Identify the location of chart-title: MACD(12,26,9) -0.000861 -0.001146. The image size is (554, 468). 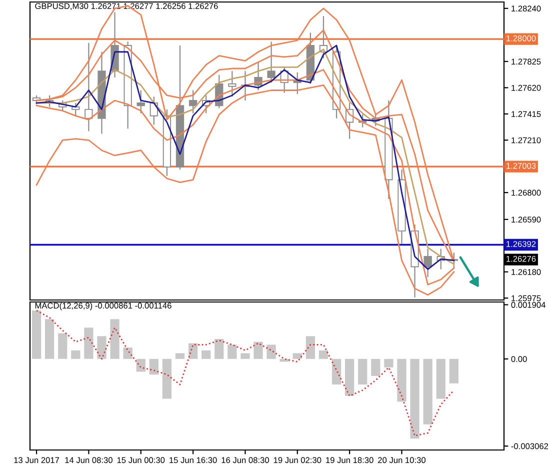
(103, 306).